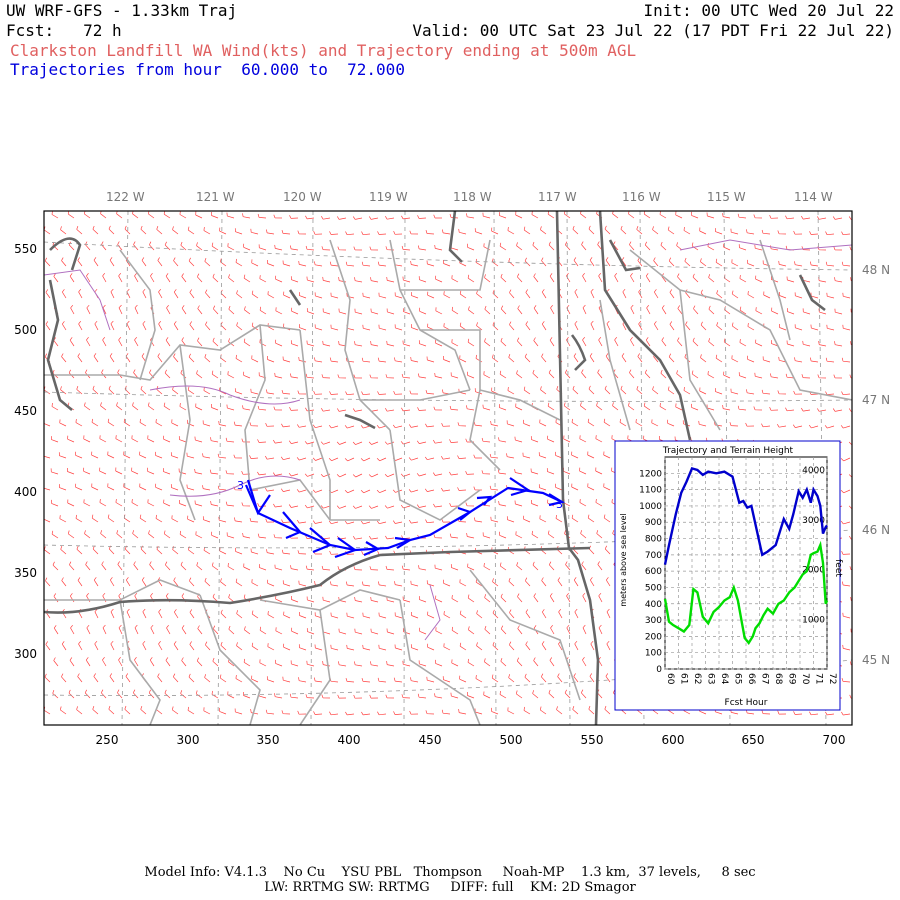 This screenshot has width=900, height=900. Describe the element at coordinates (876, 530) in the screenshot. I see `lat-label: 46 N` at that location.